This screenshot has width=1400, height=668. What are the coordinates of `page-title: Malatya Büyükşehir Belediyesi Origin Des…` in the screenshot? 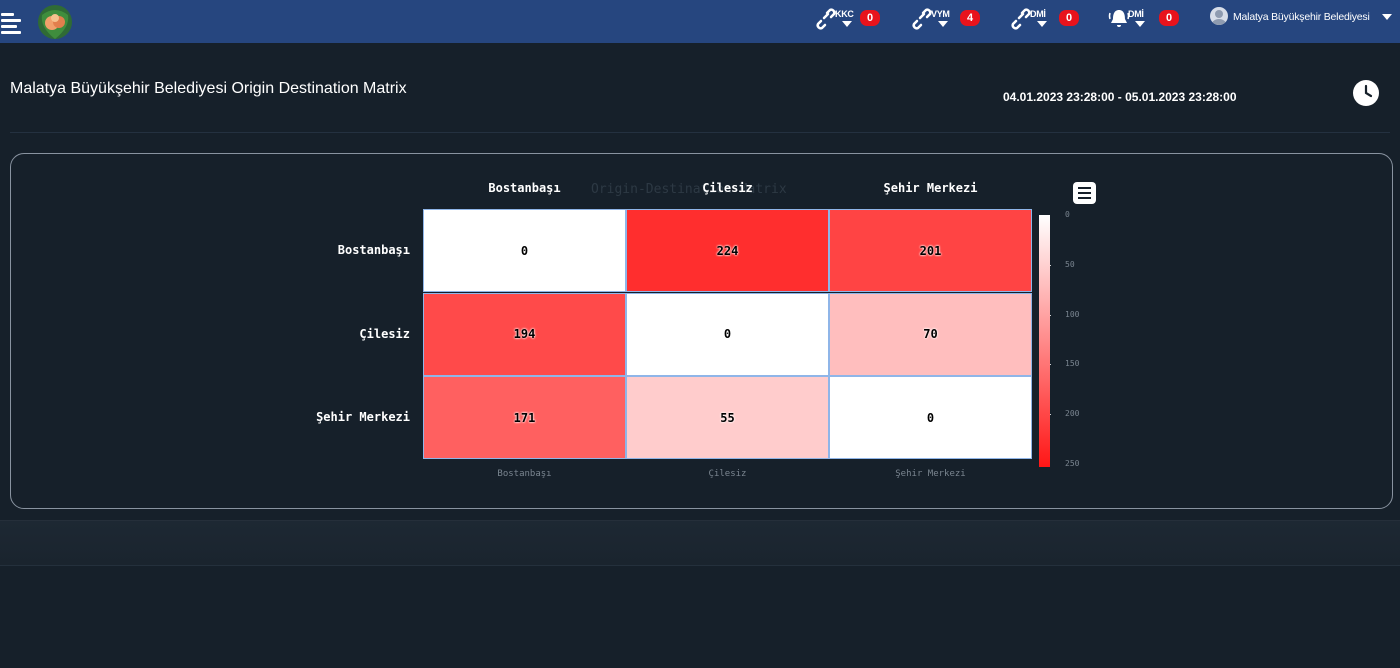 It's located at (208, 88).